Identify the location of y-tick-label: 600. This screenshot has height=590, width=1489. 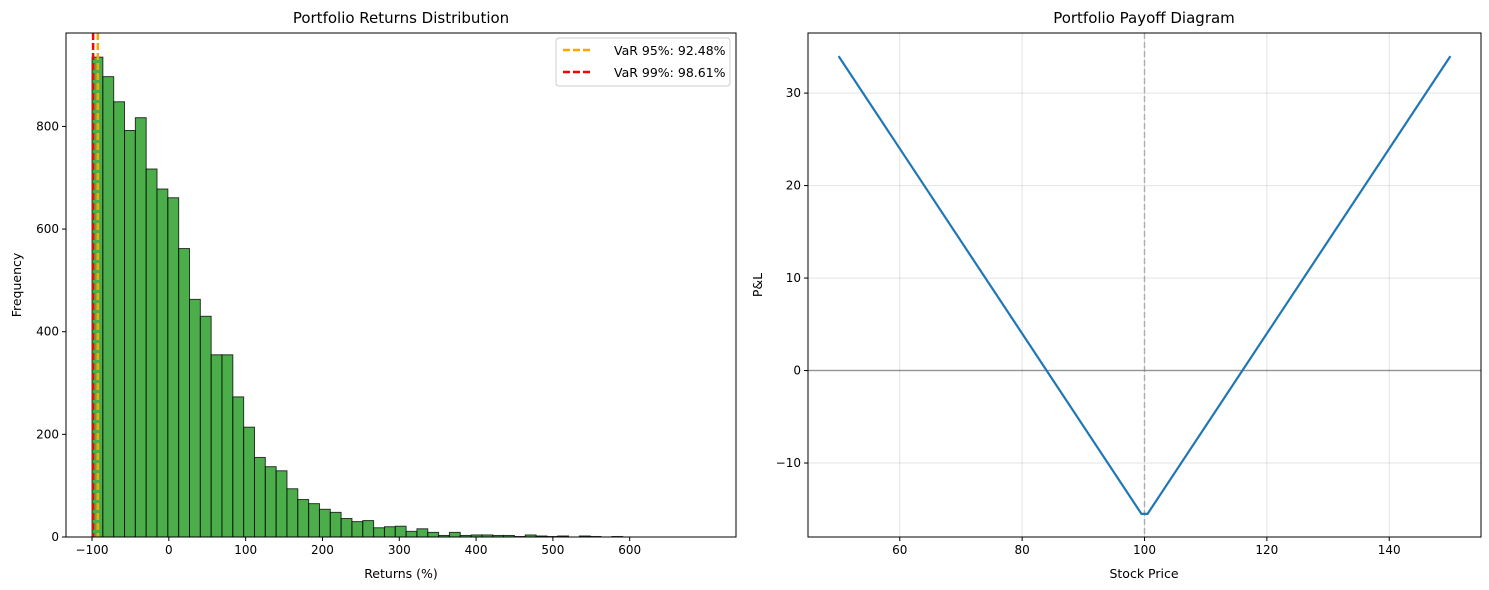
(47, 229).